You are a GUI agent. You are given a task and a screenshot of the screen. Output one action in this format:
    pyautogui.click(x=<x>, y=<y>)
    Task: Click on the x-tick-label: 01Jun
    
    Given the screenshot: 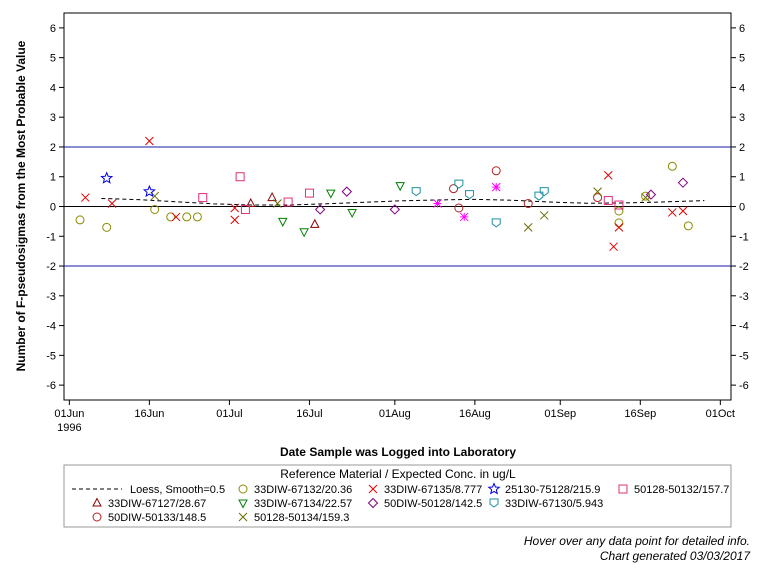 What is the action you would take?
    pyautogui.click(x=69, y=414)
    